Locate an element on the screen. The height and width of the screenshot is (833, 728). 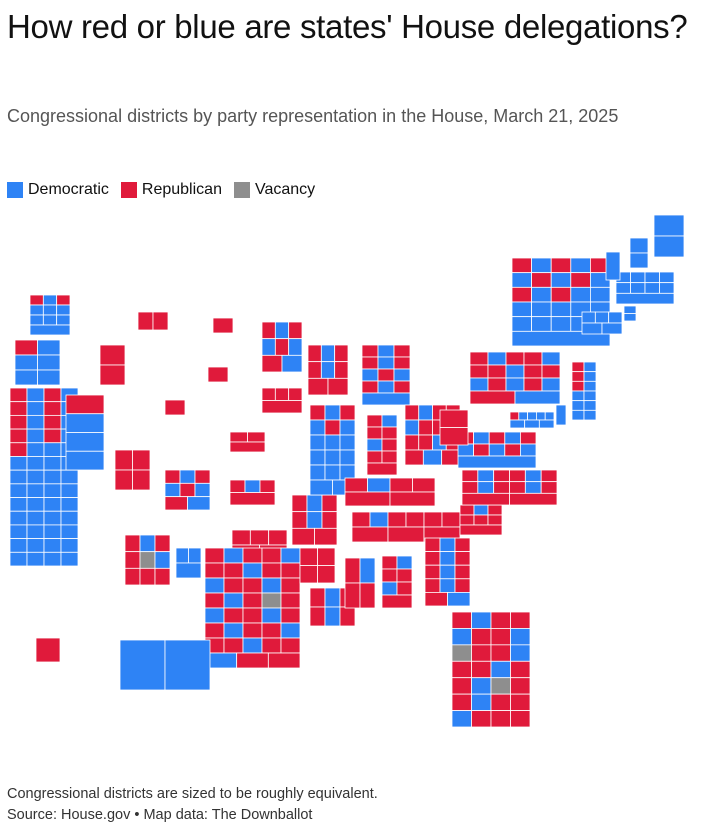
state-hi is located at coordinates (165, 665).